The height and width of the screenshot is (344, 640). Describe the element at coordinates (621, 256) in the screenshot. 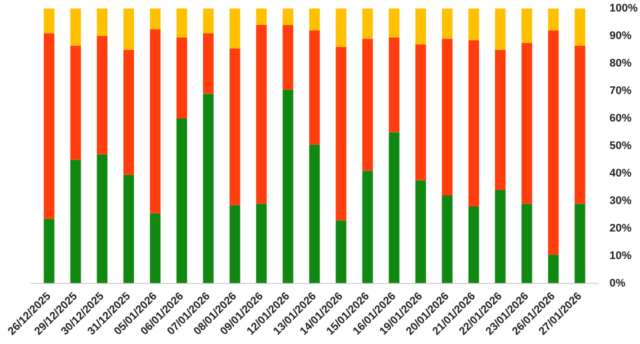

I see `y-tick-label: 10%` at that location.